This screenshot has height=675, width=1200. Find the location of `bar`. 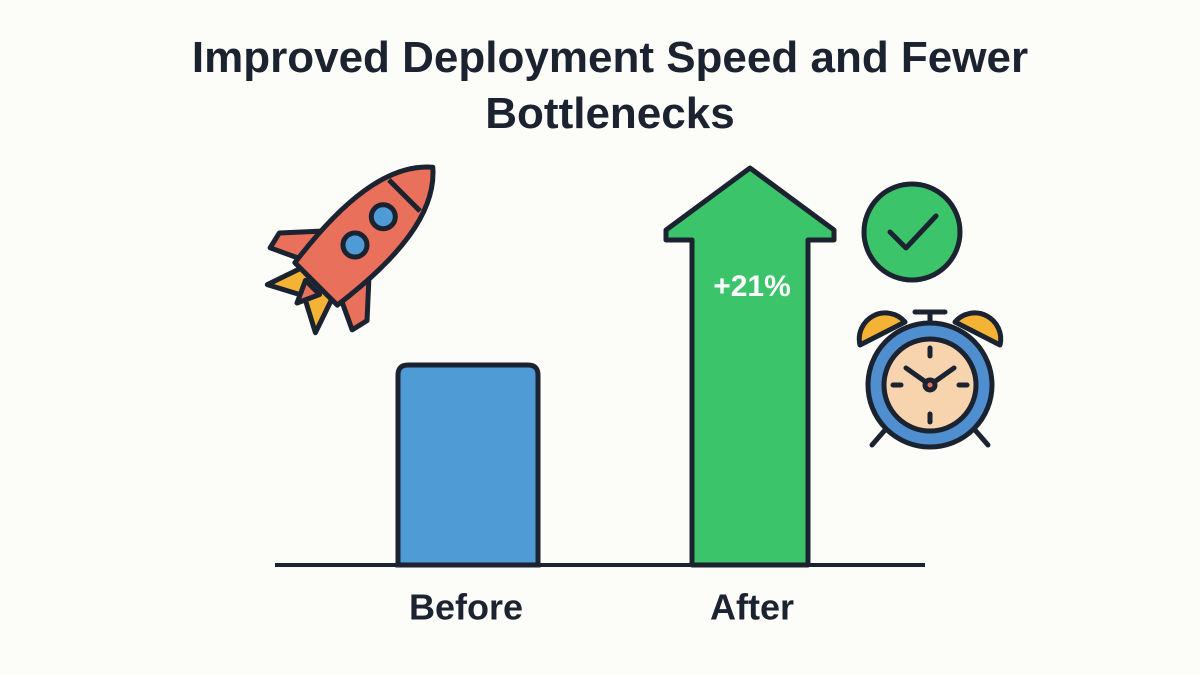

bar is located at coordinates (468, 465).